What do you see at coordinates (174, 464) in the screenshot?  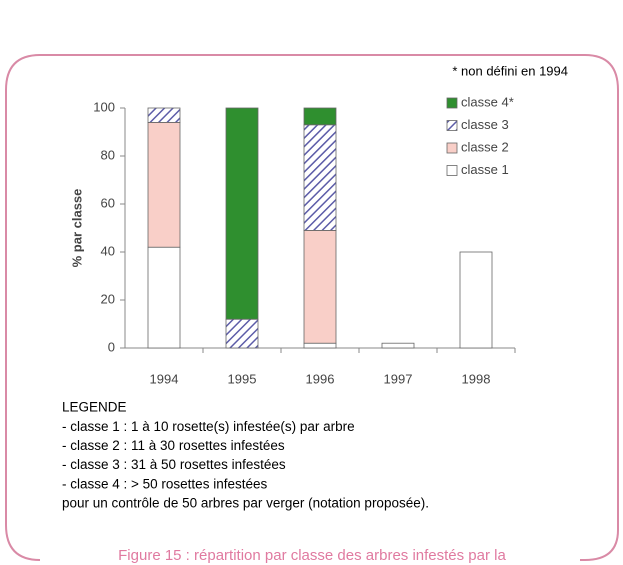 I see `legend-text-line: - classe 3 : 31 à 50 rosettes infestées` at bounding box center [174, 464].